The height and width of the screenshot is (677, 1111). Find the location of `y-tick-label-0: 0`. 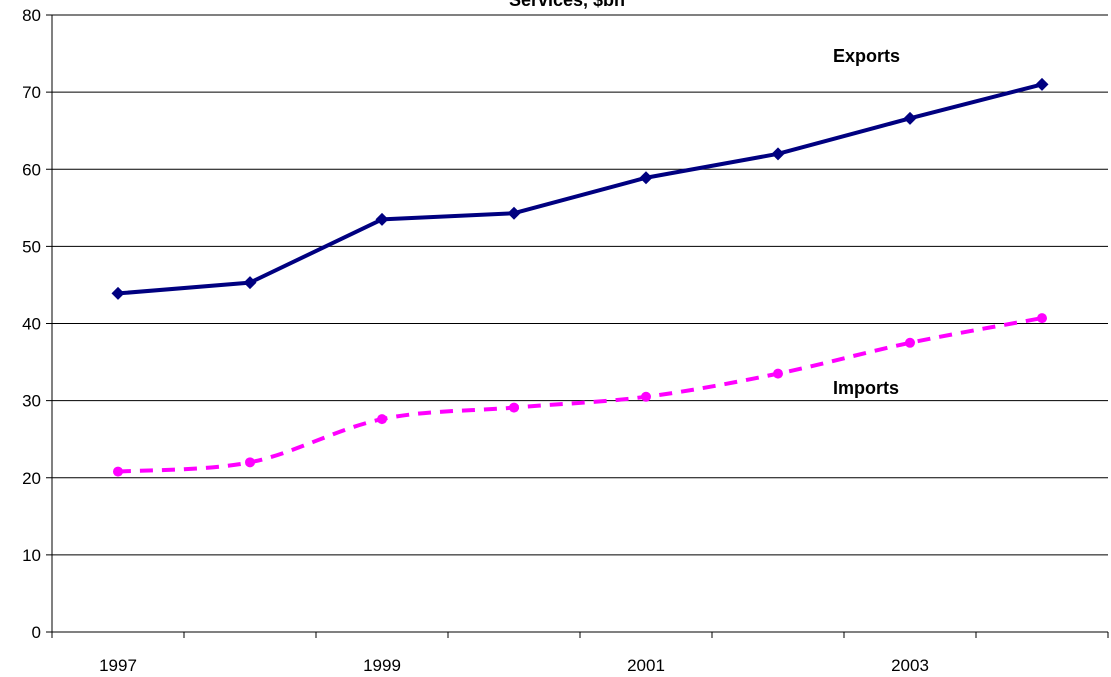

y-tick-label-0: 0 is located at coordinates (36, 632).